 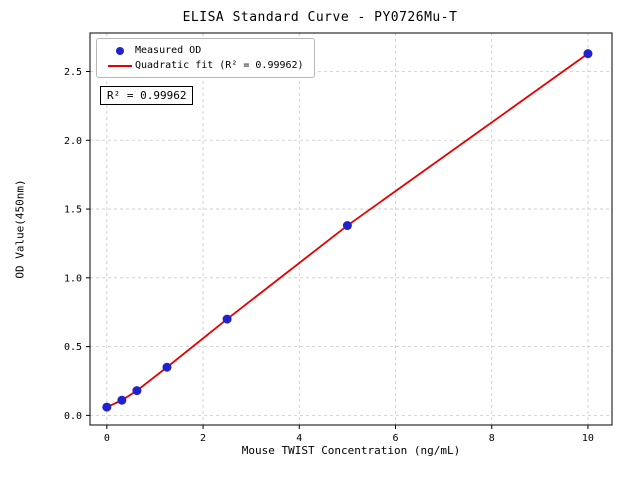 What do you see at coordinates (395, 438) in the screenshot?
I see `x-tick-label: 6` at bounding box center [395, 438].